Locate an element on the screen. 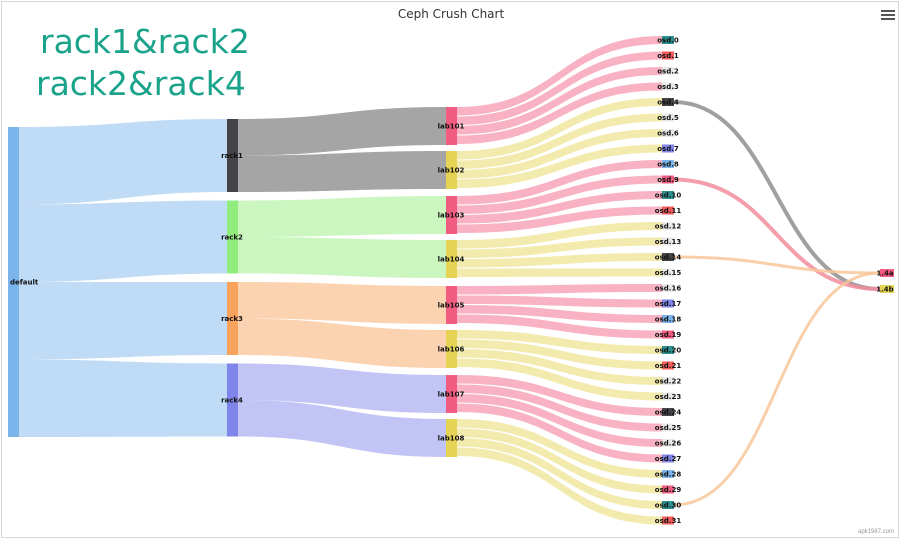 Image resolution: width=902 pixels, height=541 pixels. sankey-node-label: osd.5 is located at coordinates (668, 118).